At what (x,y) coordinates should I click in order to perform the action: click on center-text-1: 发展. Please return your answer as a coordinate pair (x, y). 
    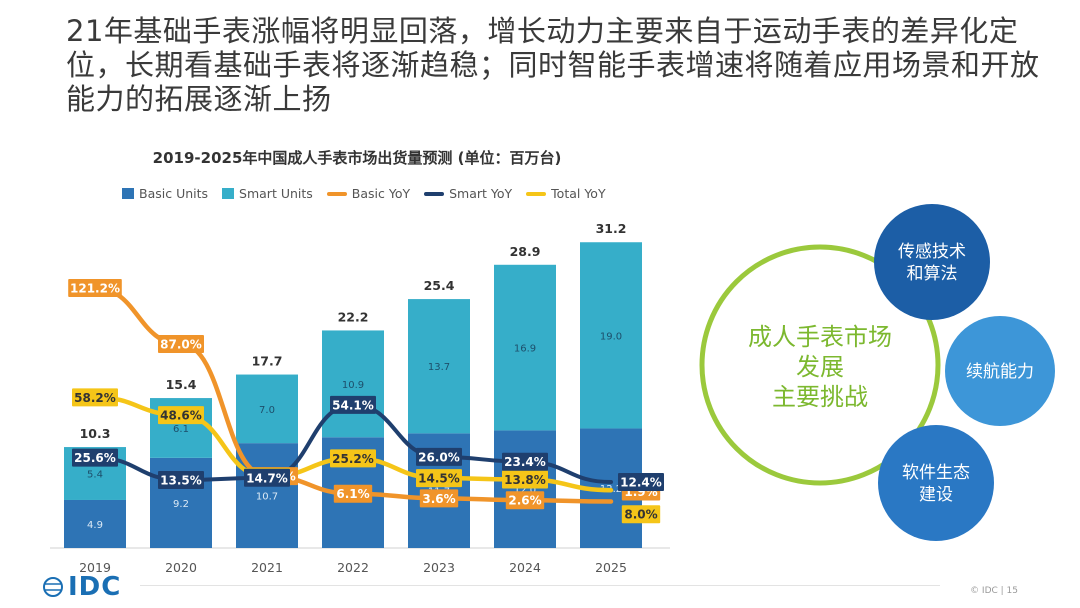
    Looking at the image, I should click on (820, 367).